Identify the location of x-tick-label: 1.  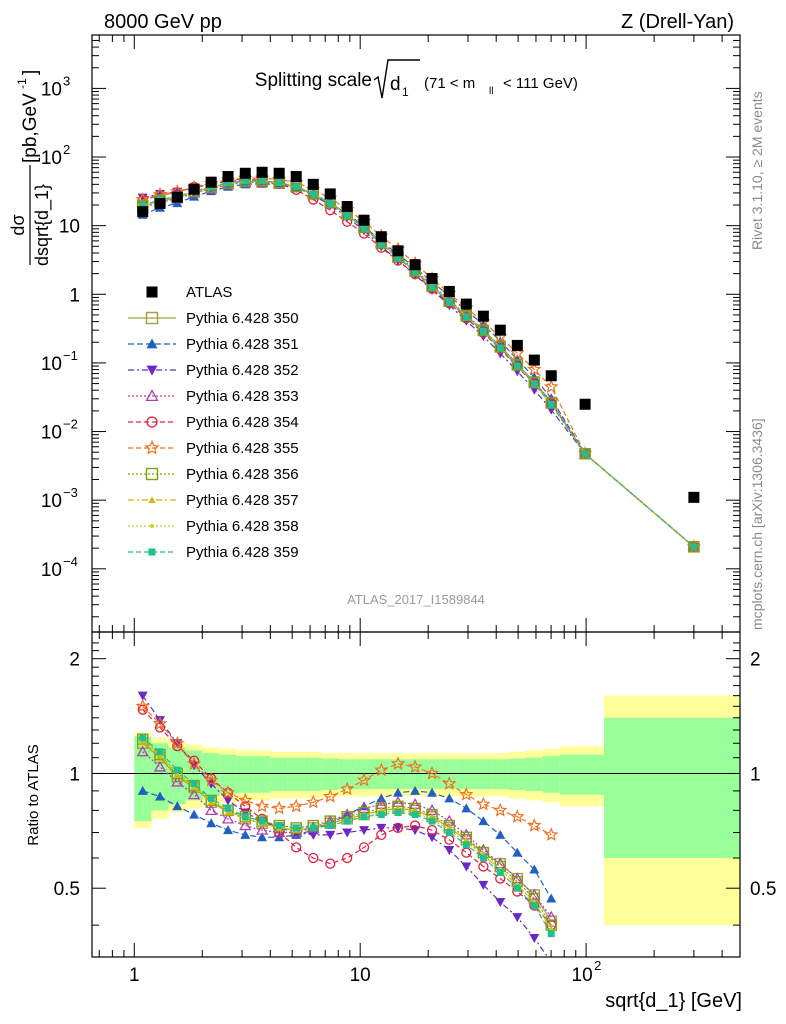
(134, 975).